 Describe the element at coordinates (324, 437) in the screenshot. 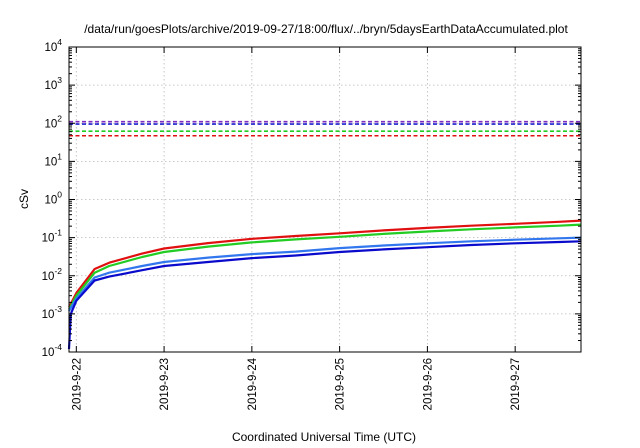

I see `x-axis-label: Coordinated Universal Time (UTC)` at that location.